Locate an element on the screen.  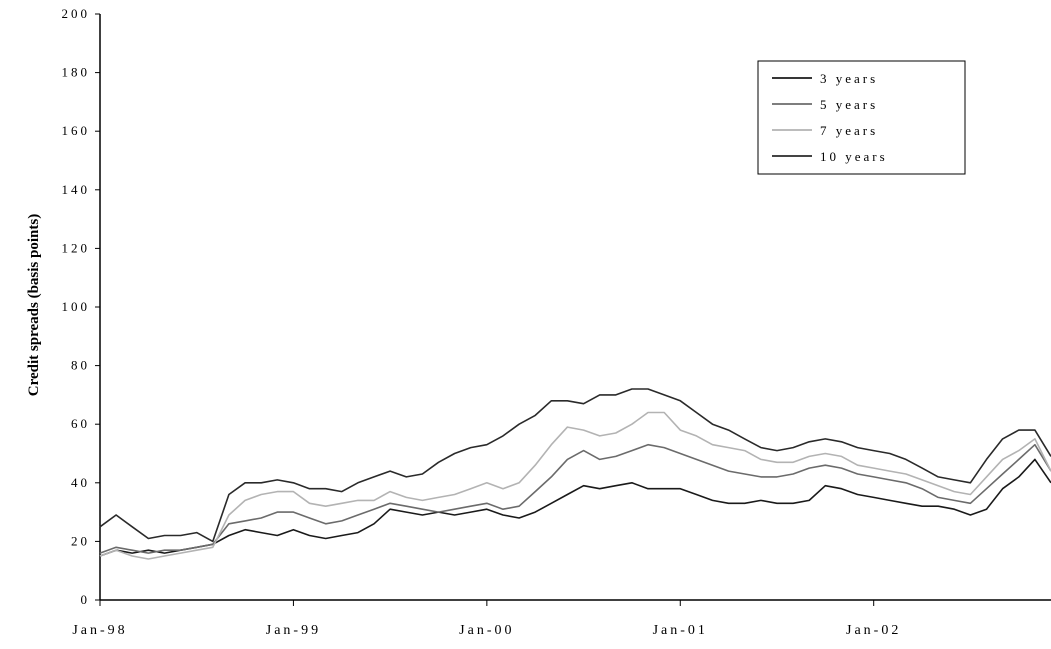
y-tick-label: 200 is located at coordinates (76, 13).